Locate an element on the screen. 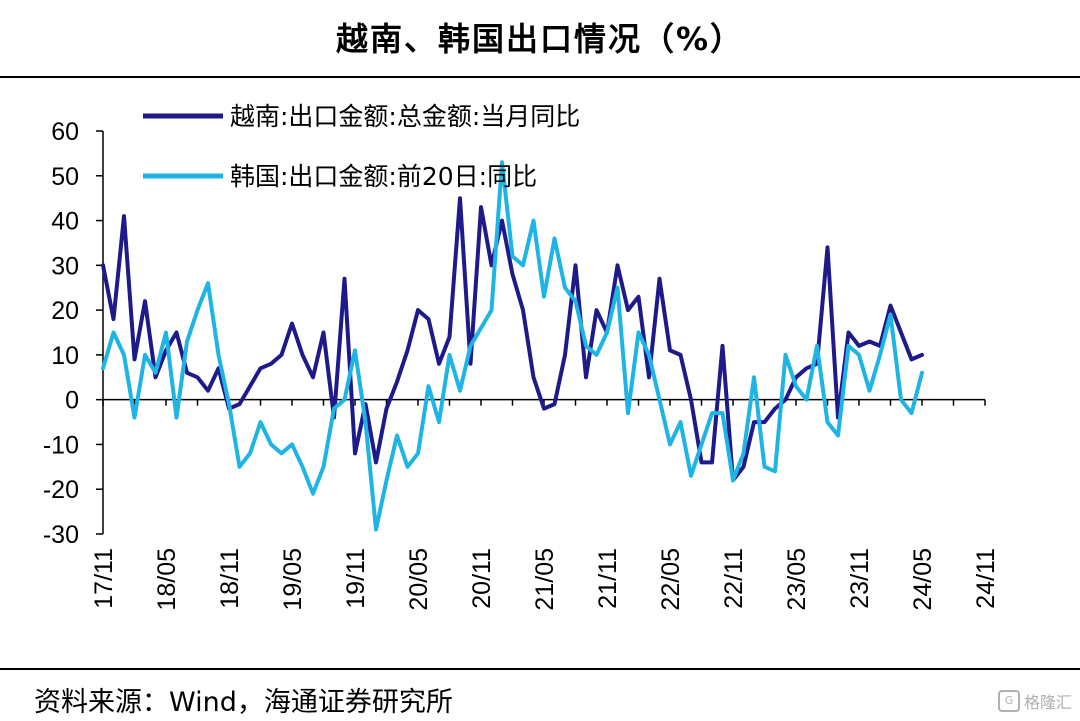 The height and width of the screenshot is (721, 1080). watermark: G 格隆汇 is located at coordinates (1034, 701).